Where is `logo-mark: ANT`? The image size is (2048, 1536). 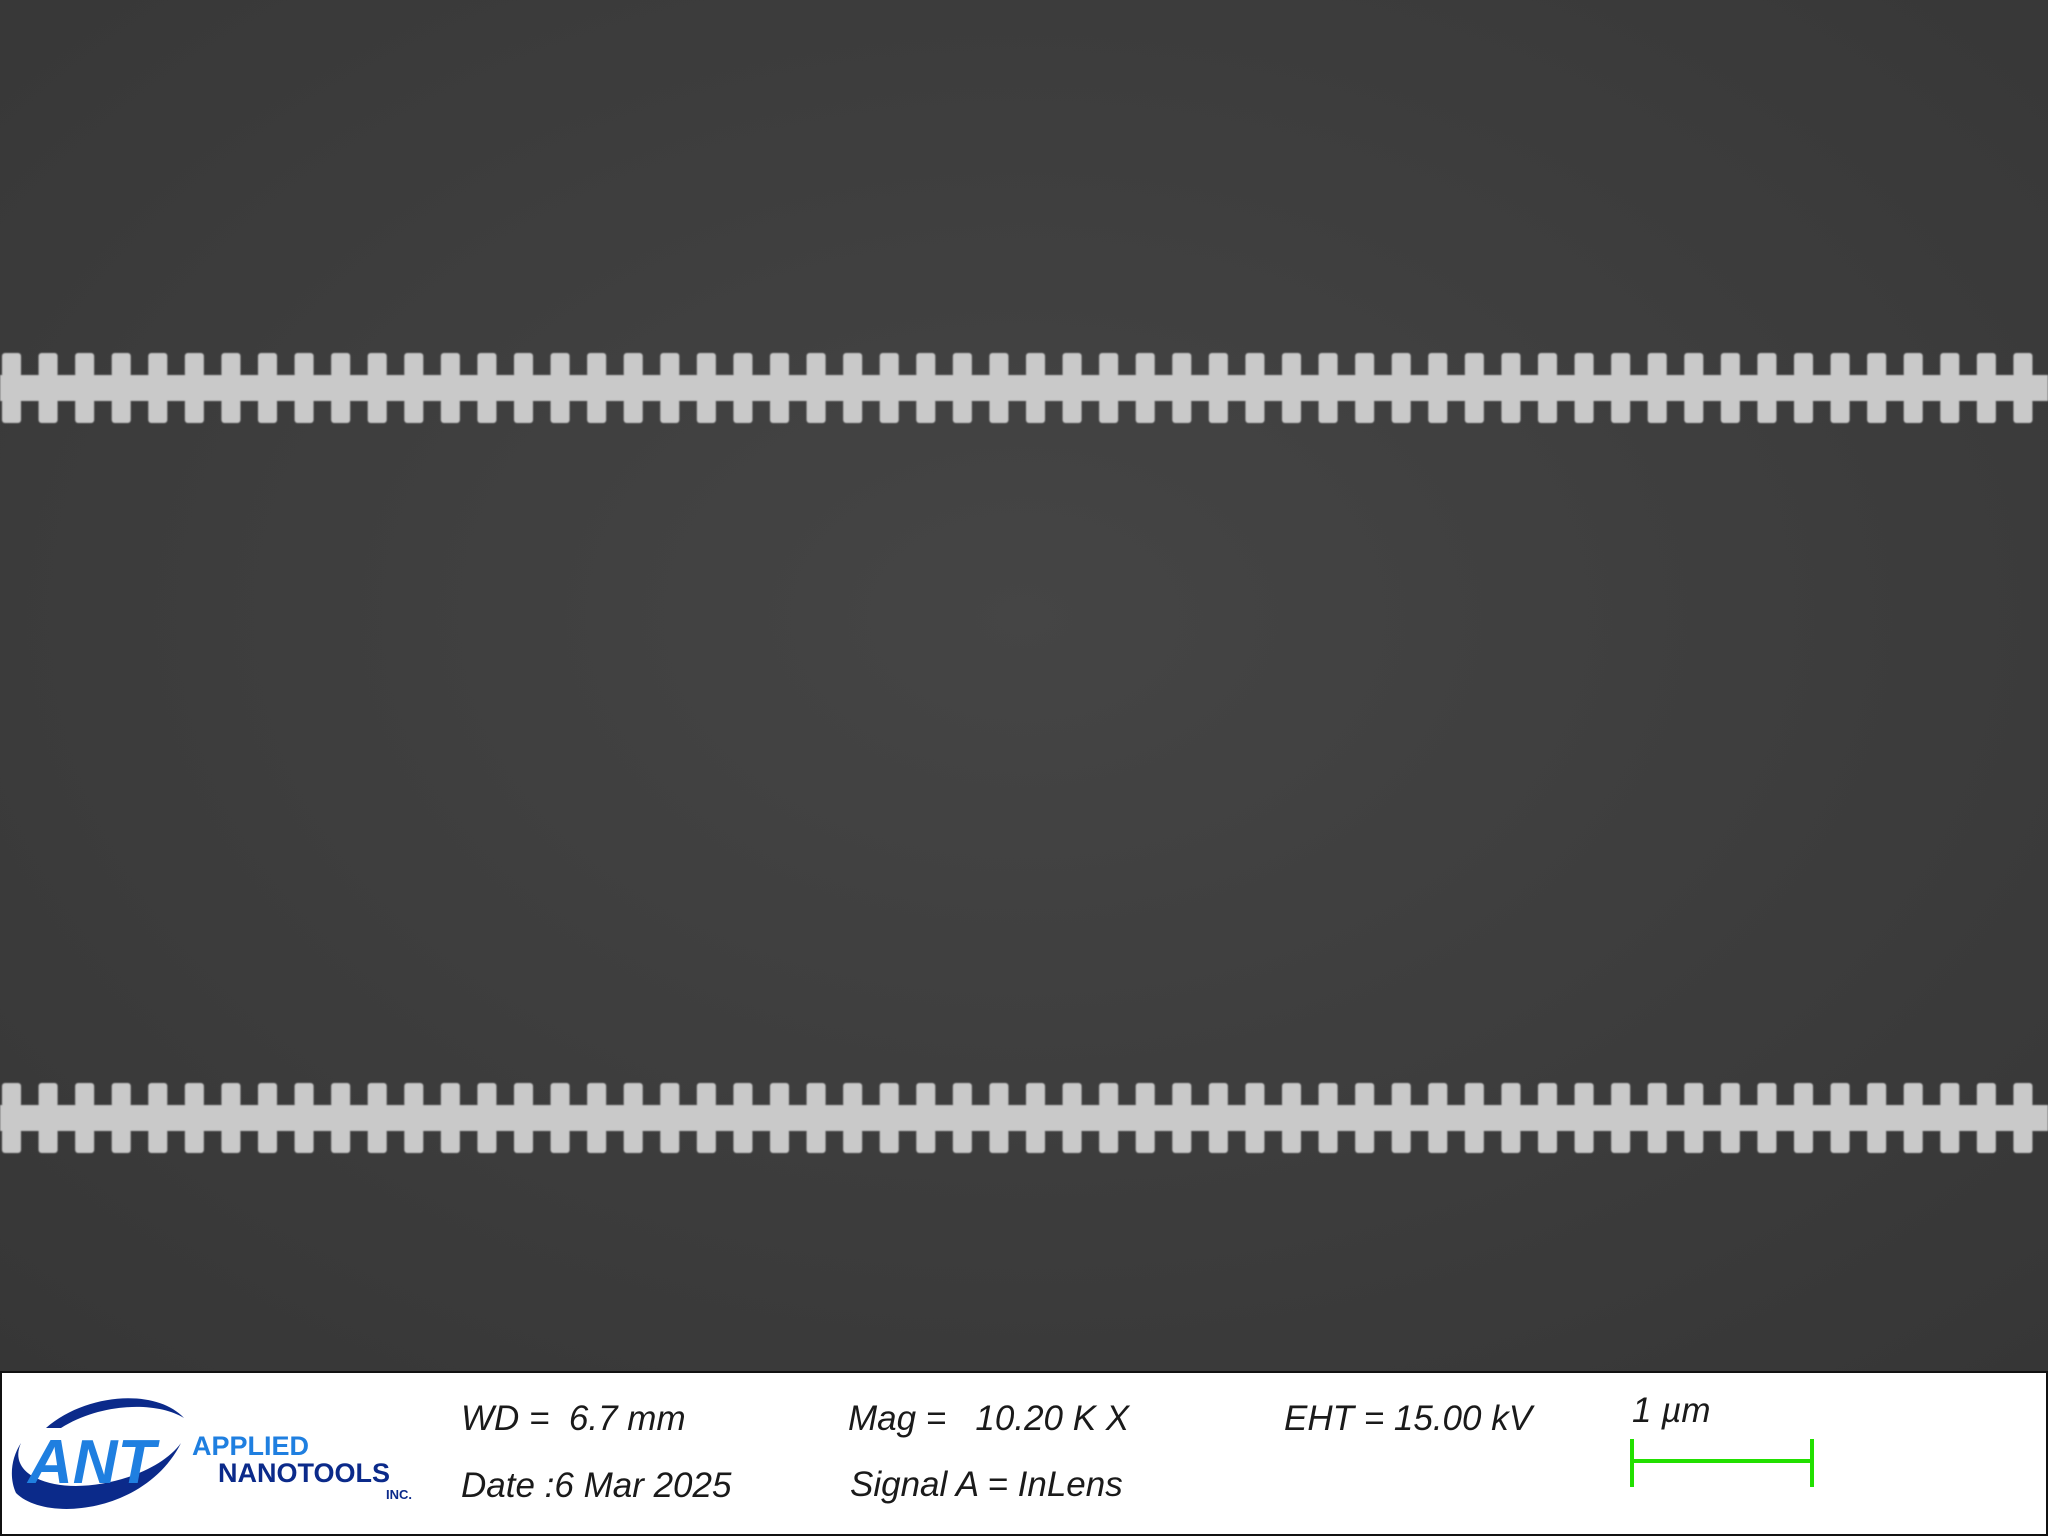
logo-mark: ANT is located at coordinates (93, 1462).